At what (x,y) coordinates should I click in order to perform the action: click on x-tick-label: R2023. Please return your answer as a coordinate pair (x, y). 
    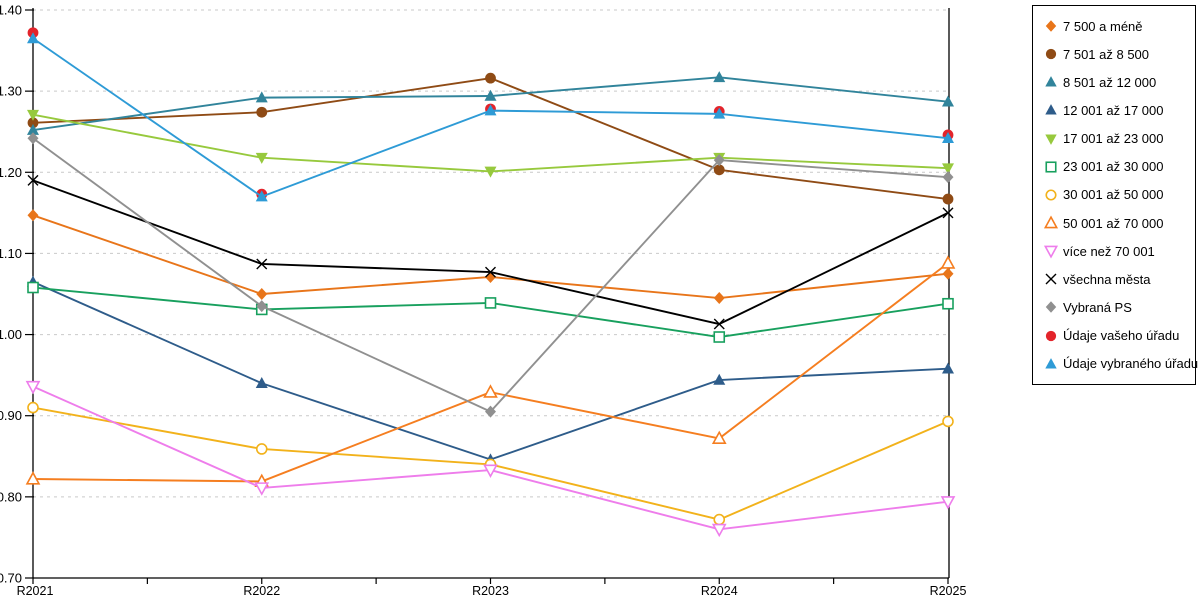
    Looking at the image, I should click on (490, 591).